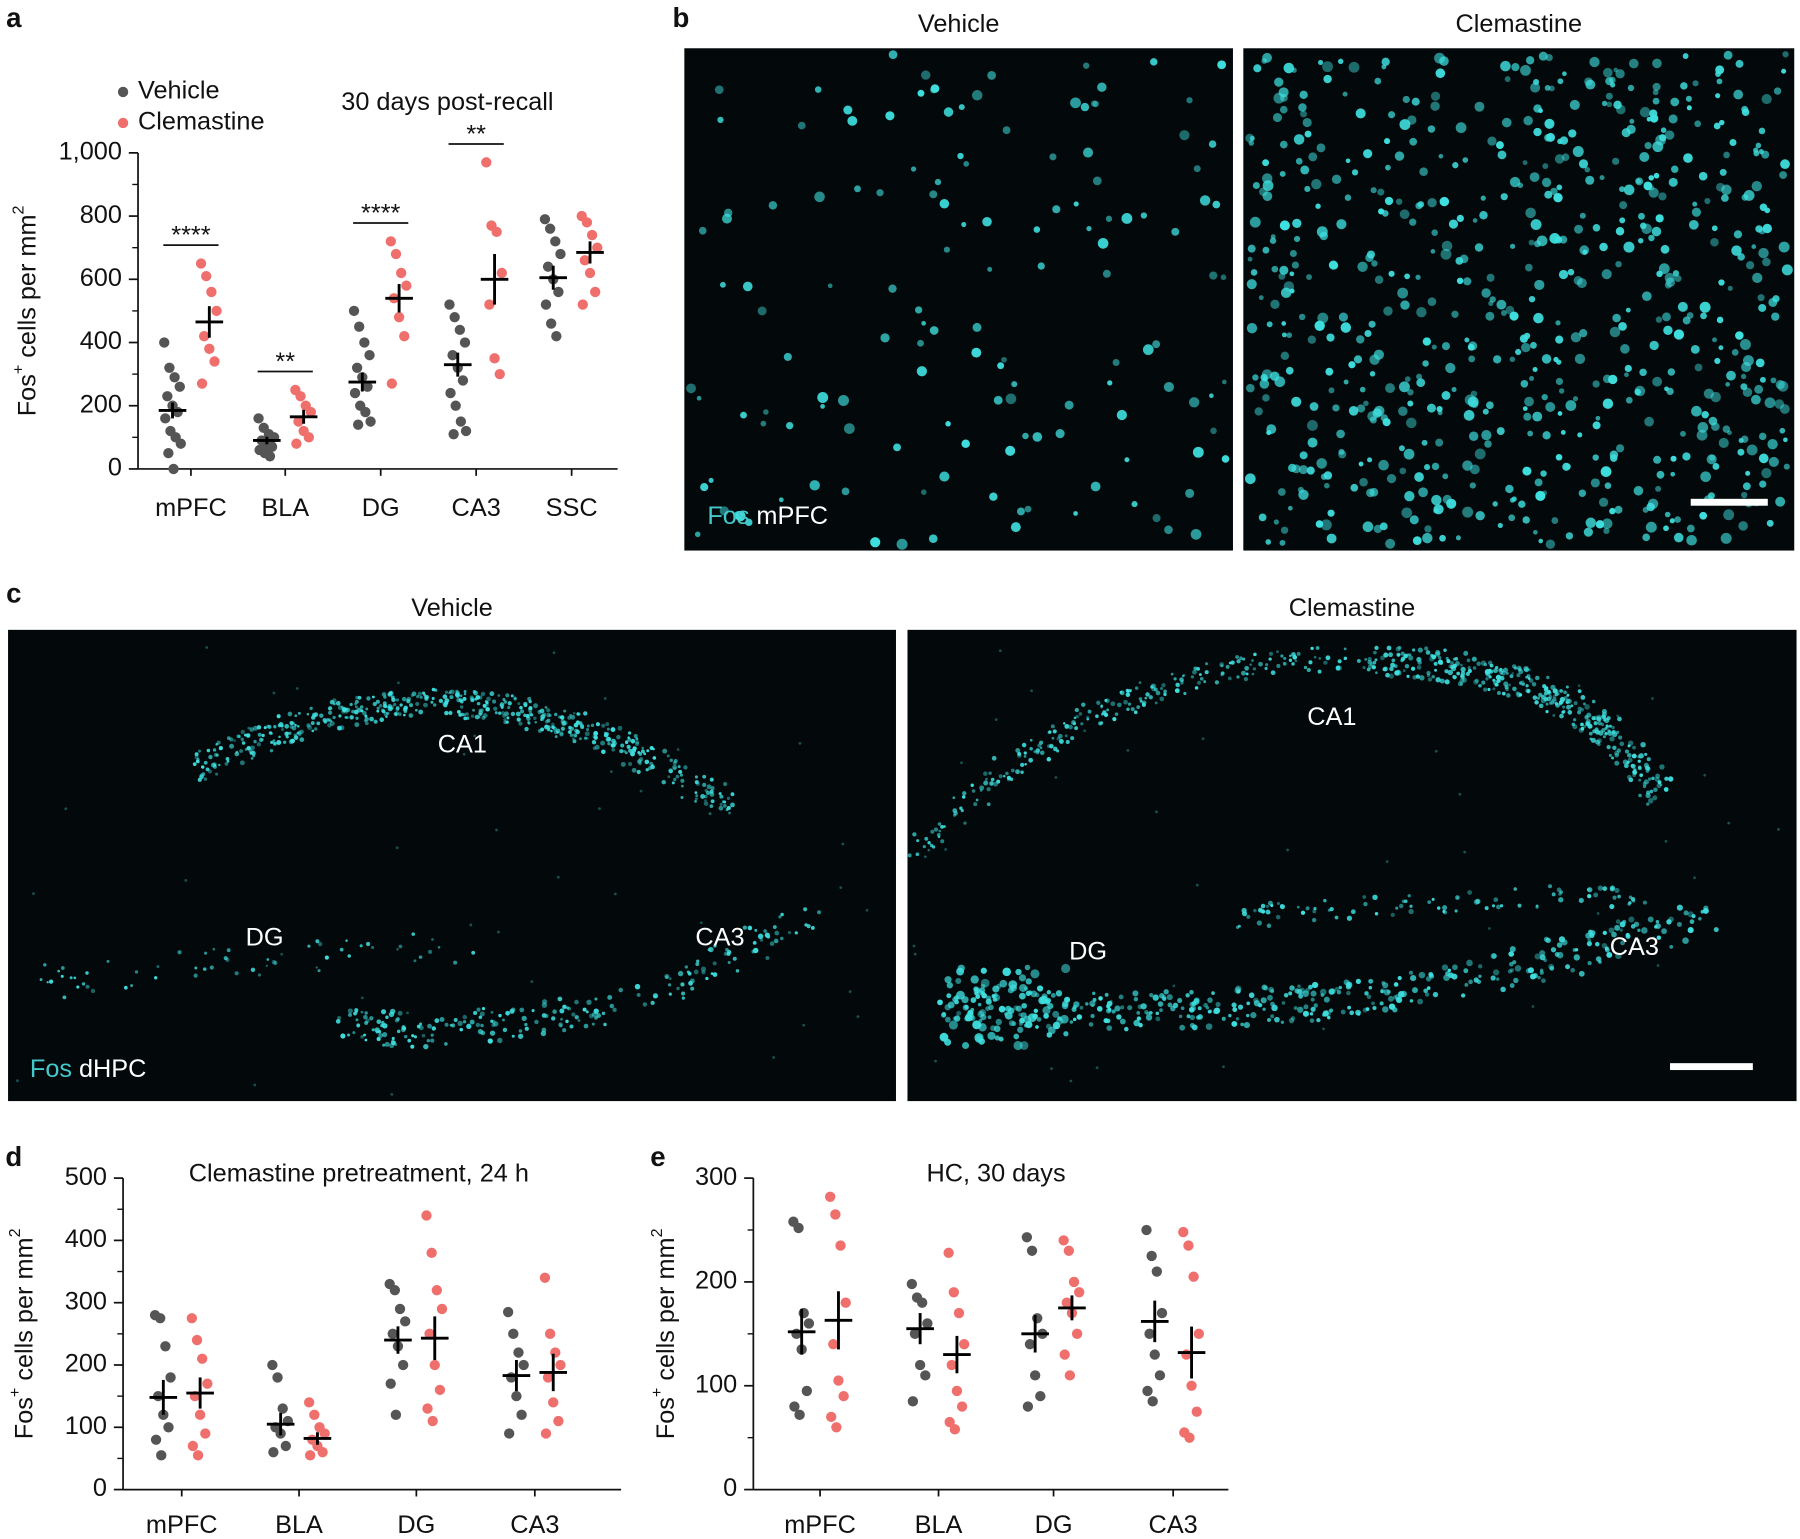 Image resolution: width=1800 pixels, height=1539 pixels. Describe the element at coordinates (112, 1069) in the screenshot. I see `region-name: dHPC` at that location.